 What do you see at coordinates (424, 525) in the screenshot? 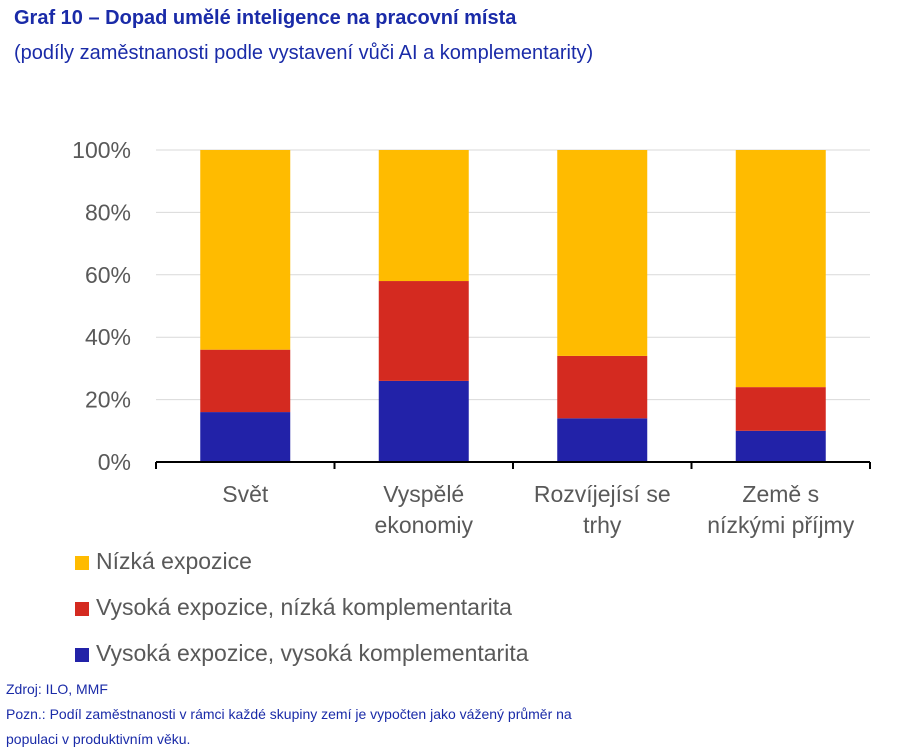
I see `x-category-label: ekonomiy` at bounding box center [424, 525].